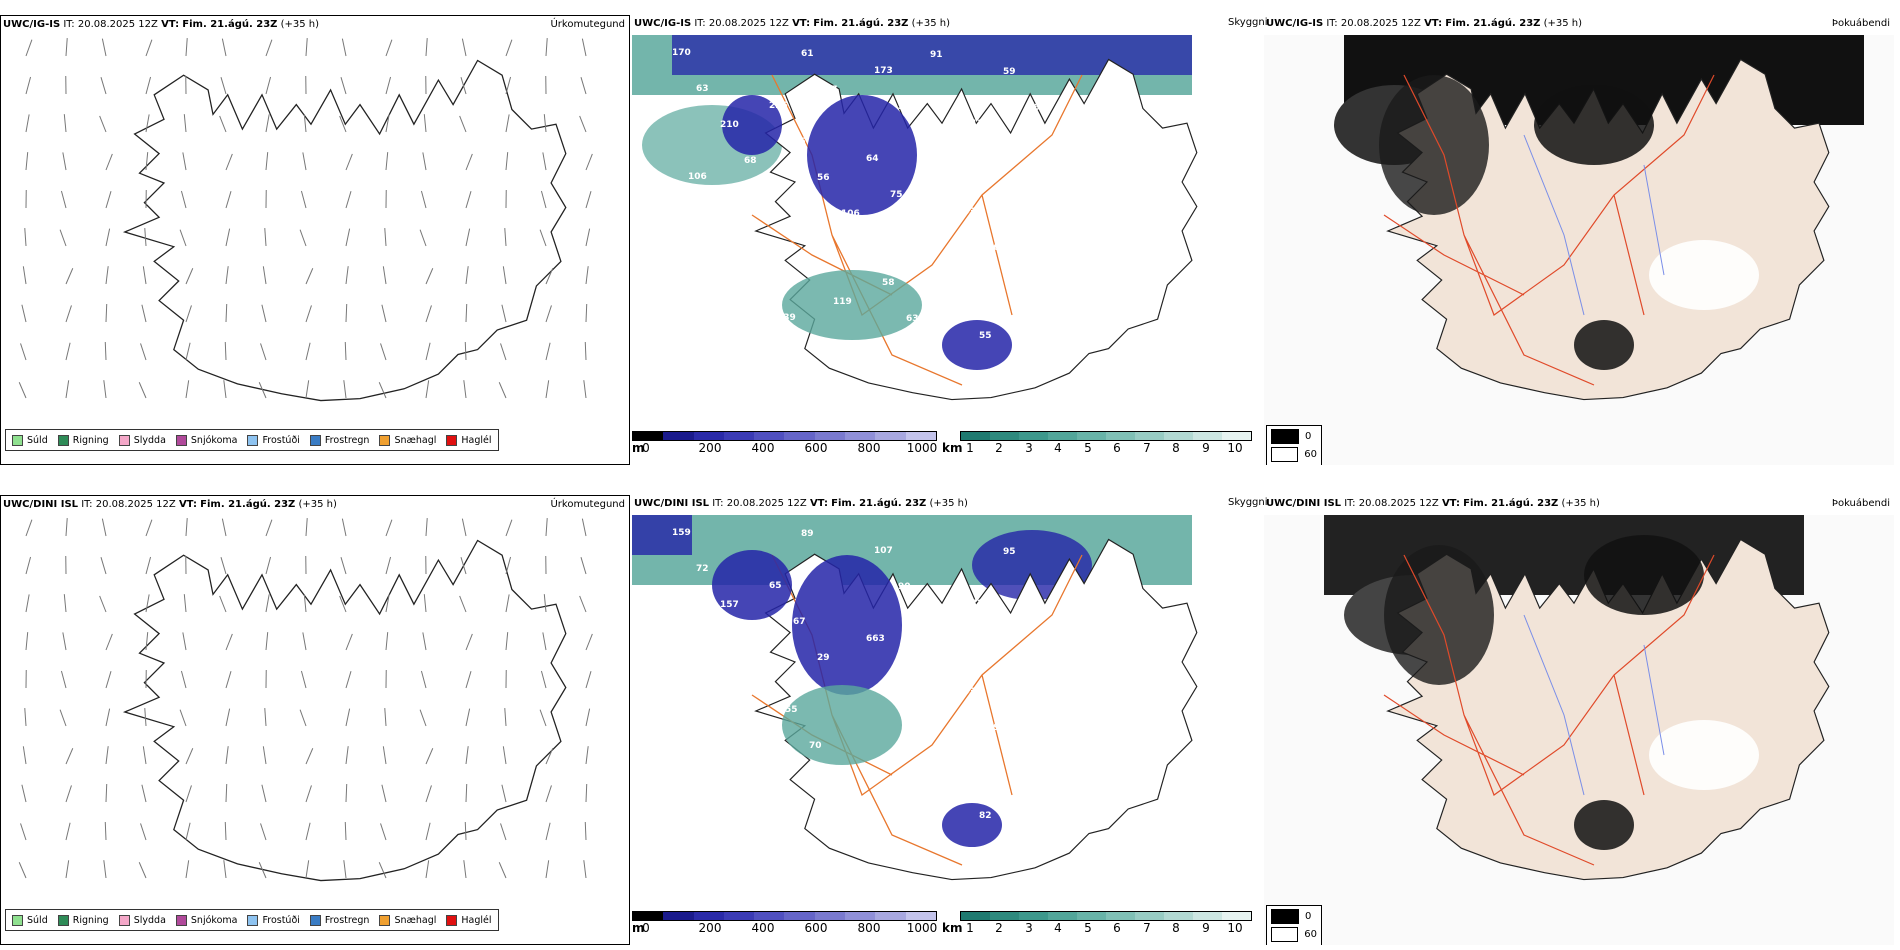 The height and width of the screenshot is (950, 1900). Describe the element at coordinates (710, 781) in the screenshot. I see `ceiling-label: 80` at that location.